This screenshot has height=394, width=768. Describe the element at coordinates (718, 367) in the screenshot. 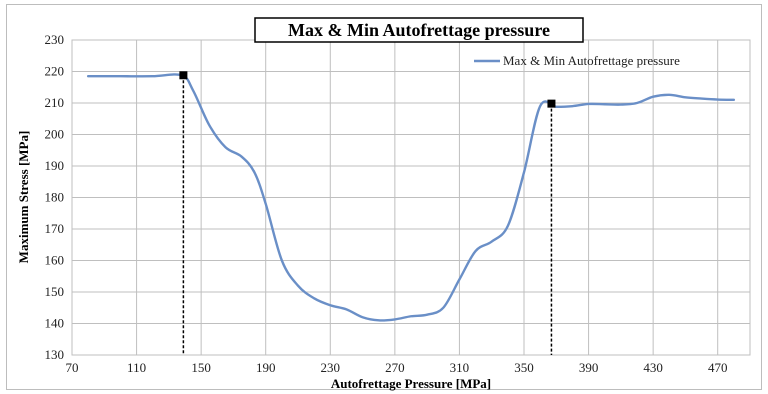

I see `x-tick-label: 470` at that location.